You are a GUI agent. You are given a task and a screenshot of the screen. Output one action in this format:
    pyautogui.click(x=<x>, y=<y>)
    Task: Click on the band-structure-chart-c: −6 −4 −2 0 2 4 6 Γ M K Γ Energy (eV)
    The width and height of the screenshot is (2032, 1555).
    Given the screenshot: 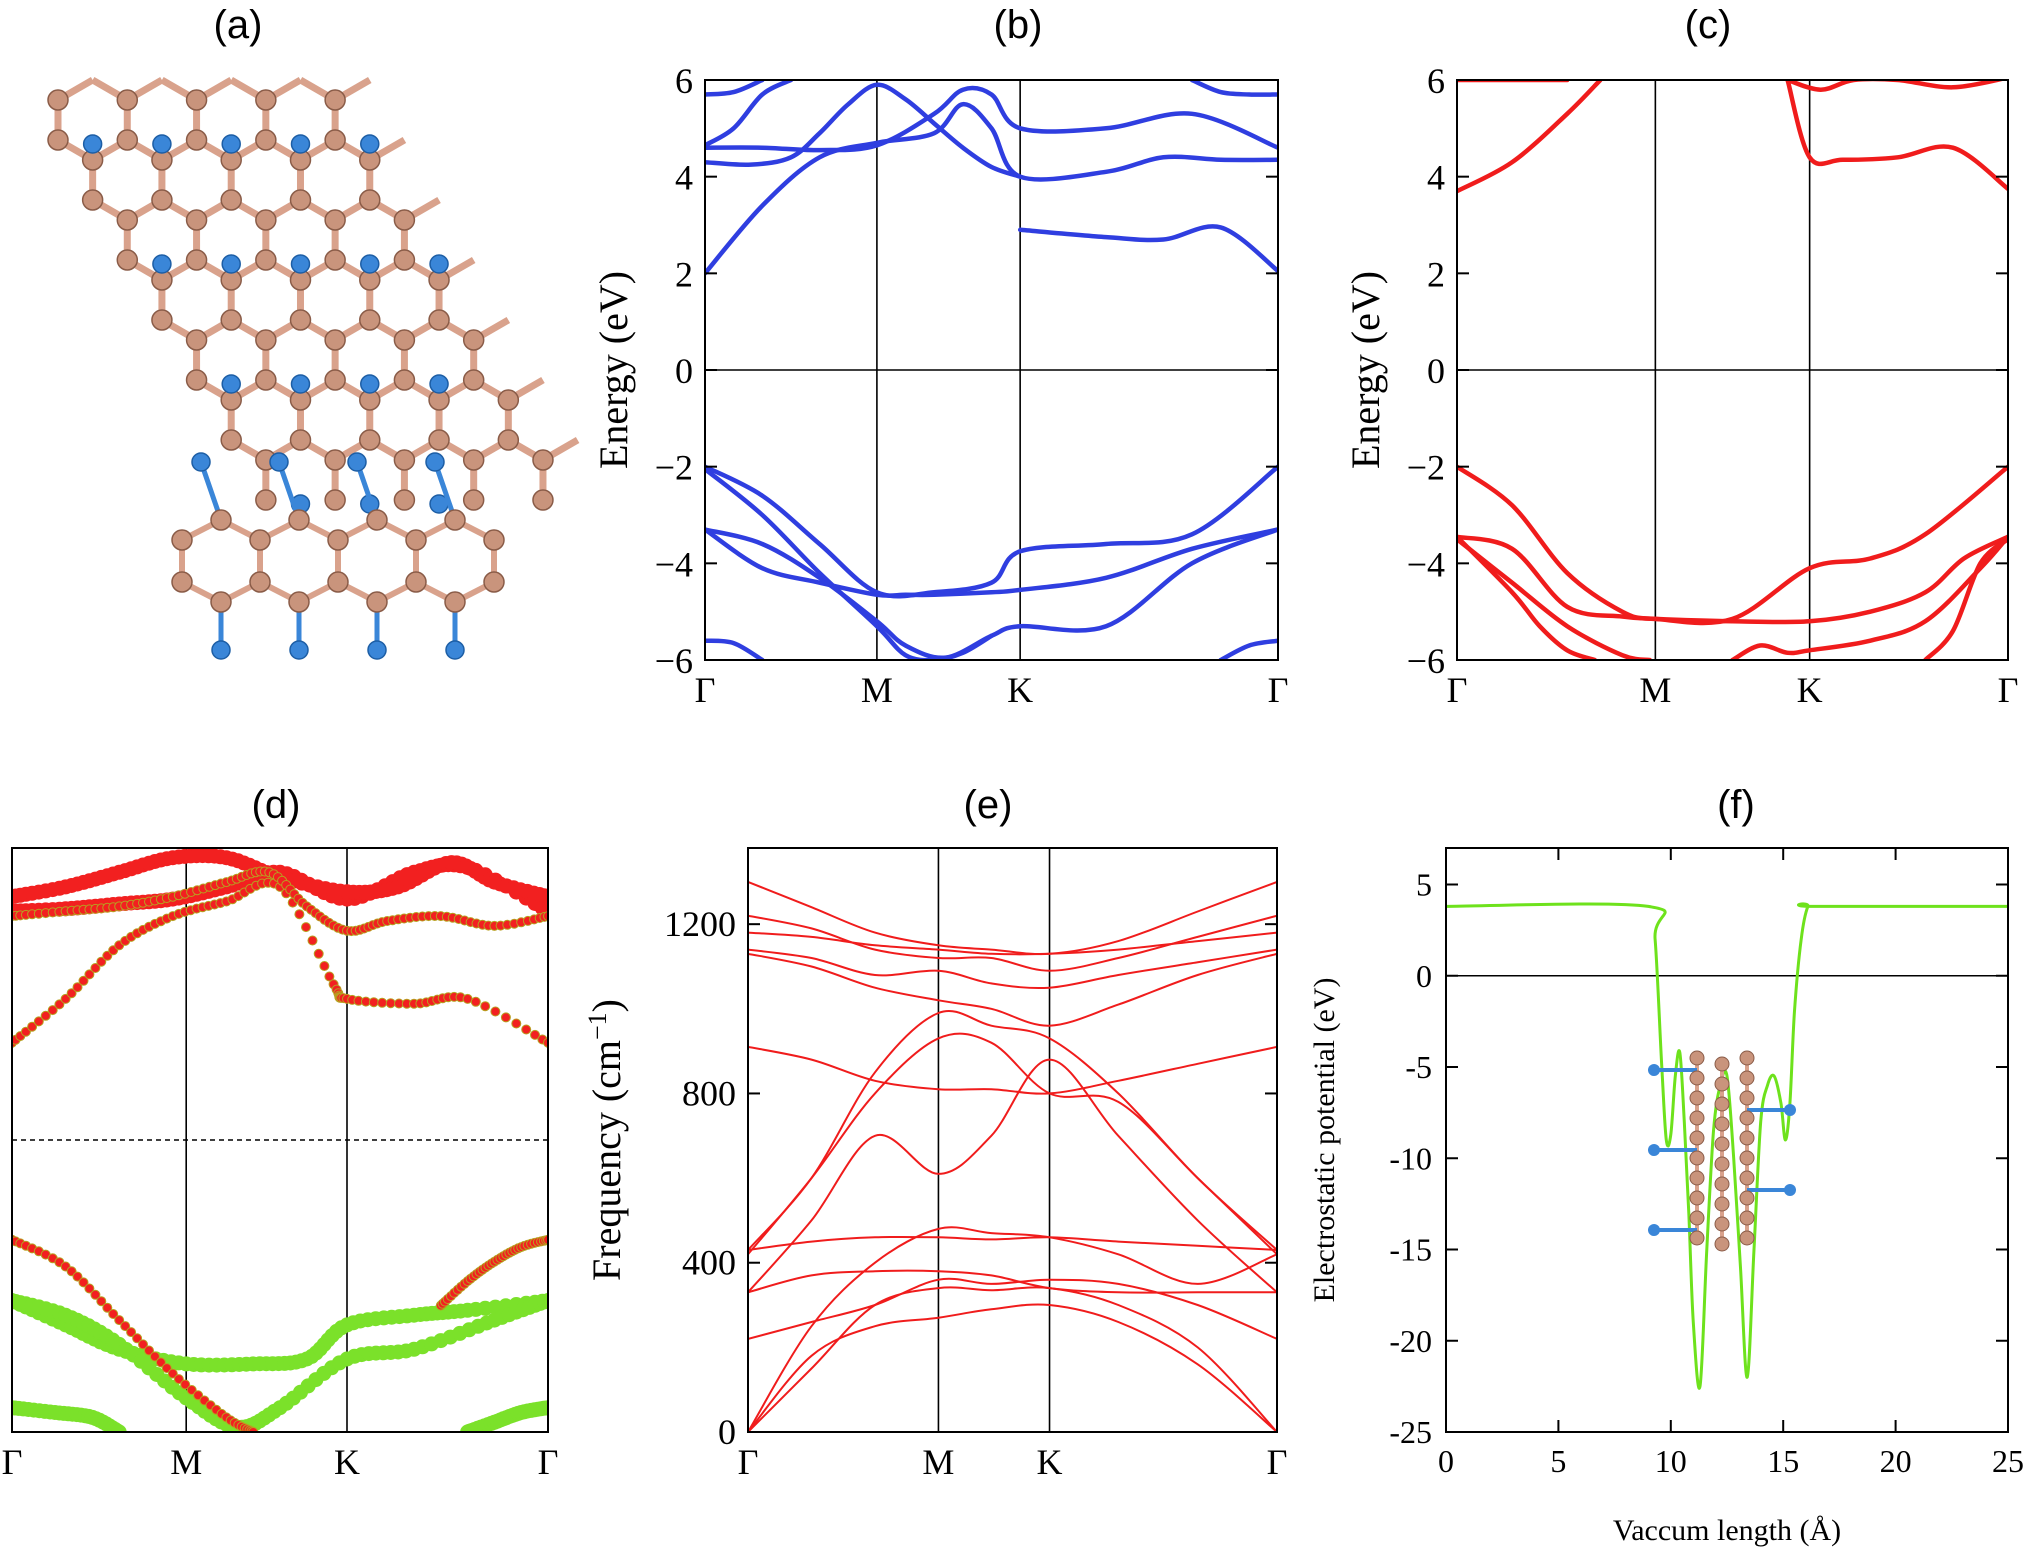 What is the action you would take?
    pyautogui.click(x=1680, y=385)
    